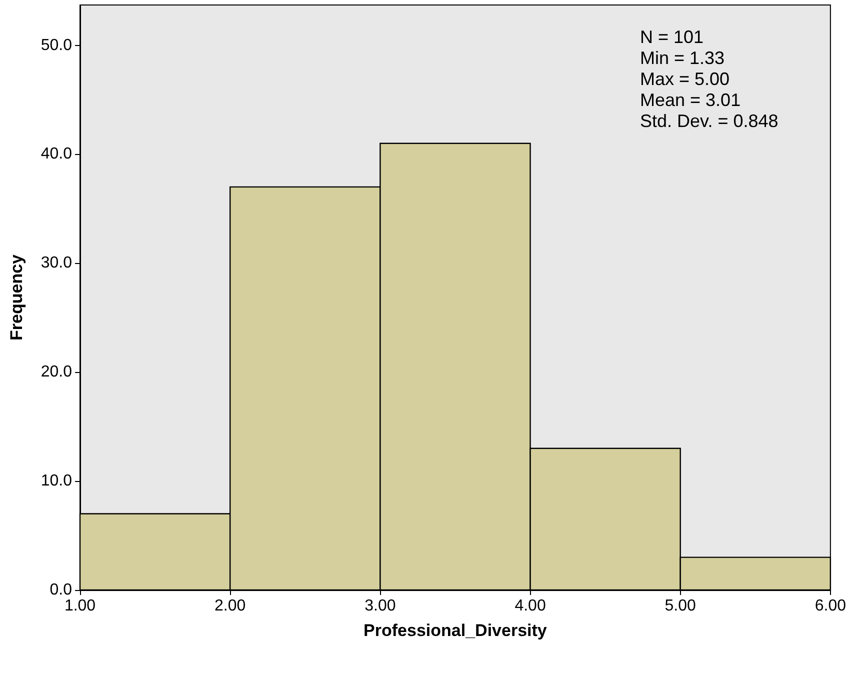  Describe the element at coordinates (672, 37) in the screenshot. I see `annotation: N = 101` at that location.